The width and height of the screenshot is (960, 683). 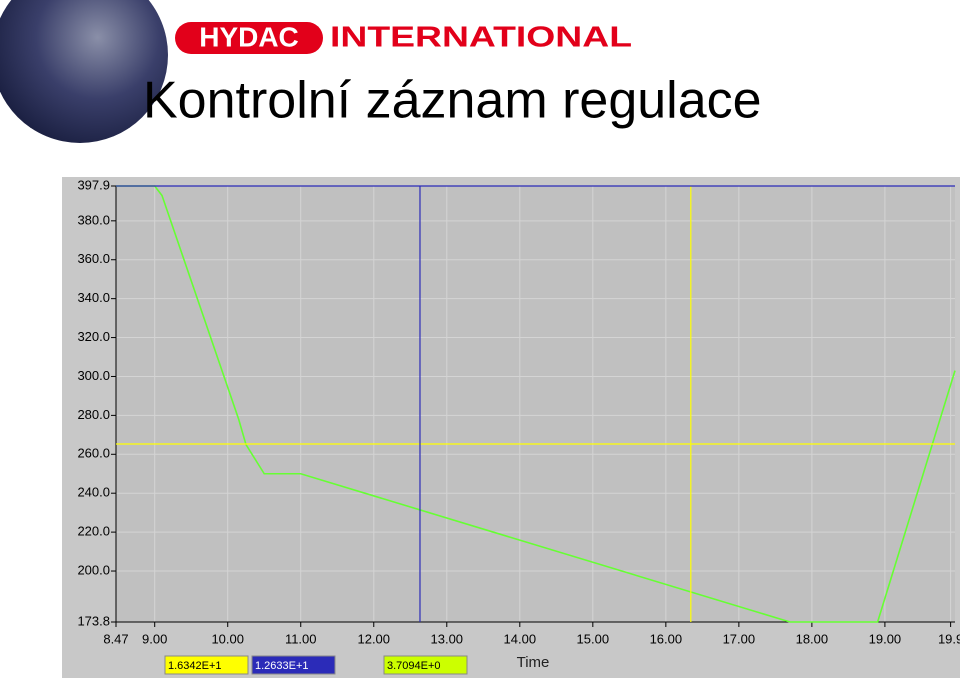 What do you see at coordinates (93, 531) in the screenshot?
I see `y-tick-label: 220.0` at bounding box center [93, 531].